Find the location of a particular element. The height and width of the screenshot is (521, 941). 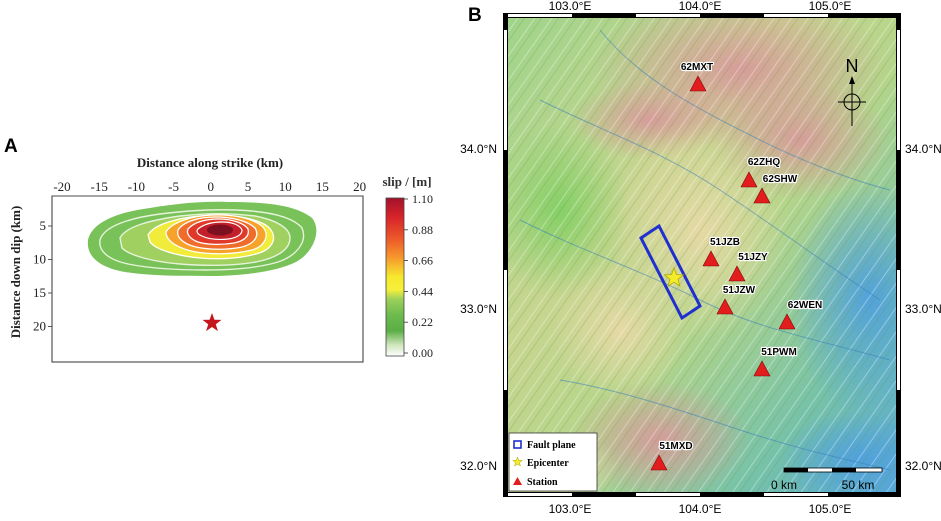

station-label: 62ZHQ is located at coordinates (764, 162).